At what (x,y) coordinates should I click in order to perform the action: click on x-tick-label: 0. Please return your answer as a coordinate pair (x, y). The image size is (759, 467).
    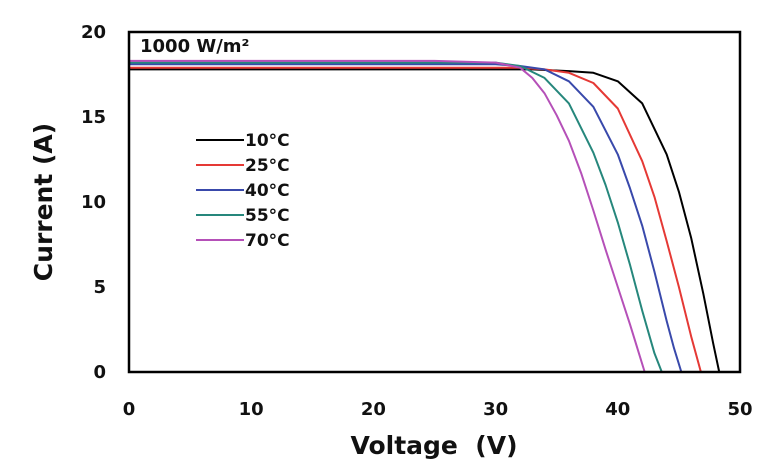
    Looking at the image, I should click on (129, 409).